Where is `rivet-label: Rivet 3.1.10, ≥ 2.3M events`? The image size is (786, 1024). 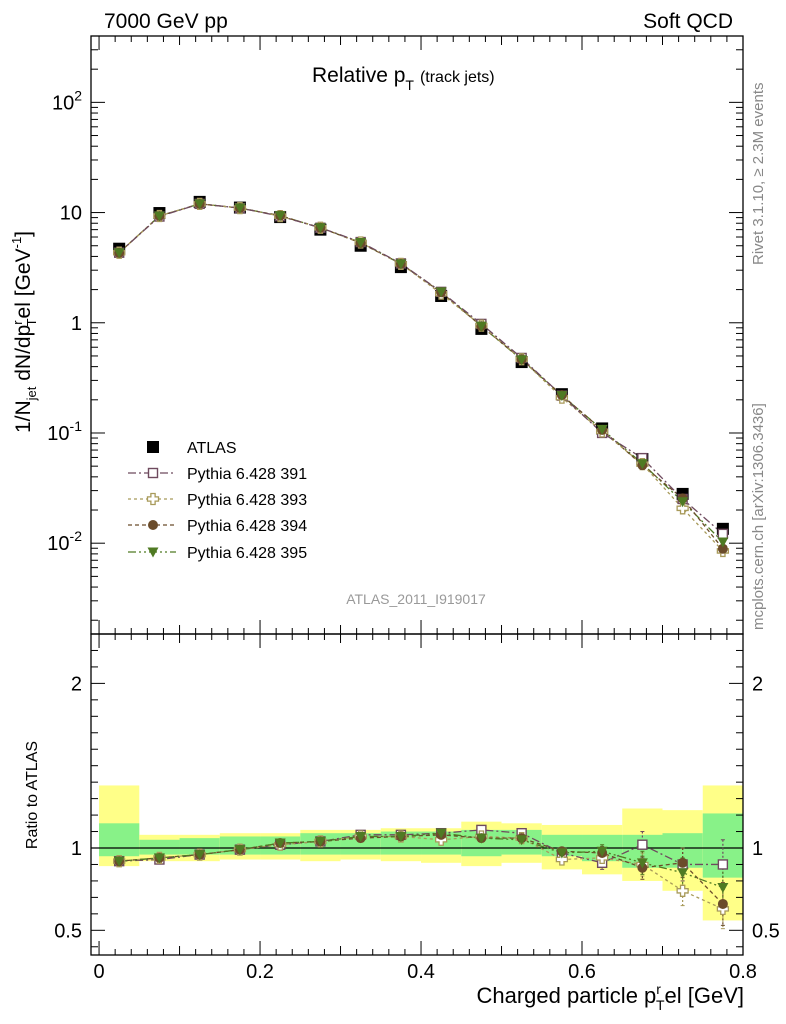 rivet-label: Rivet 3.1.10, ≥ 2.3M events is located at coordinates (758, 174).